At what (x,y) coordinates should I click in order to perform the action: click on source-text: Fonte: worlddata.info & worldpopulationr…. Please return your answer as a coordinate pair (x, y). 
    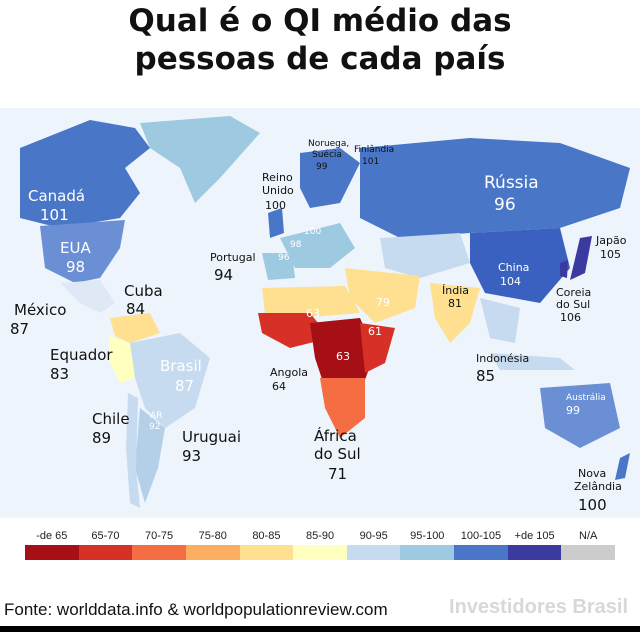
    Looking at the image, I should click on (196, 609).